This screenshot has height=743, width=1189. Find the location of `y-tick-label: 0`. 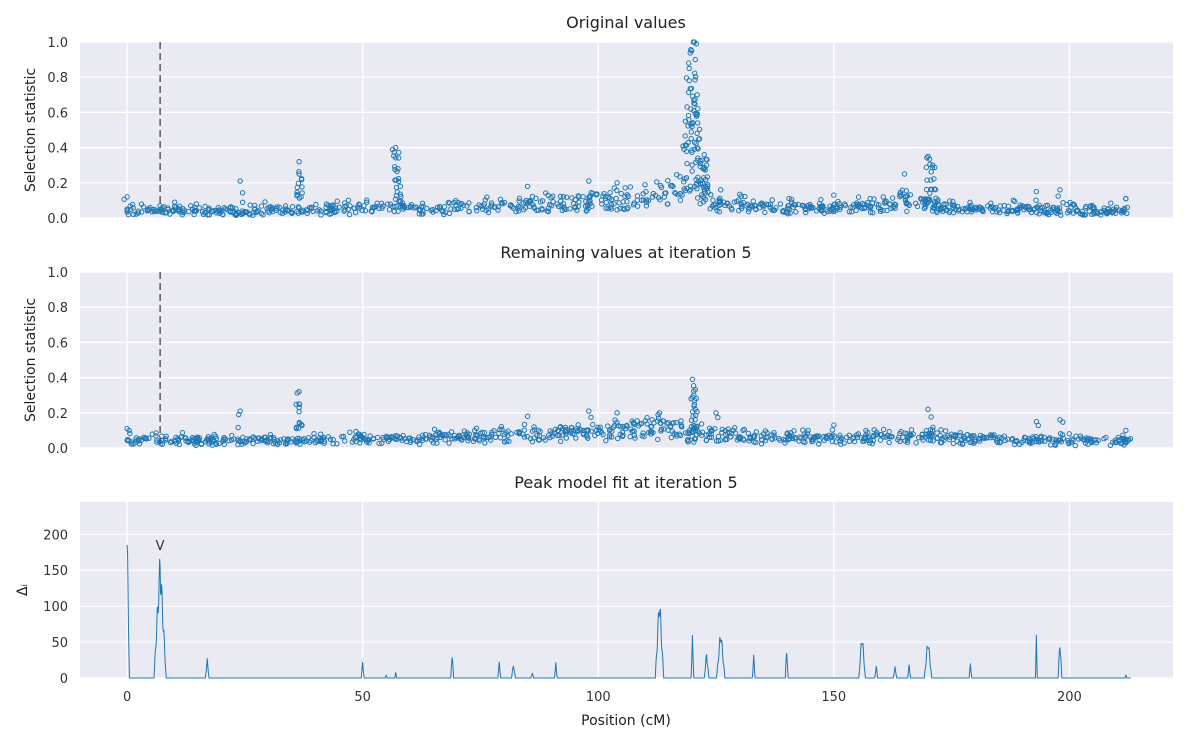

y-tick-label: 0 is located at coordinates (64, 679).